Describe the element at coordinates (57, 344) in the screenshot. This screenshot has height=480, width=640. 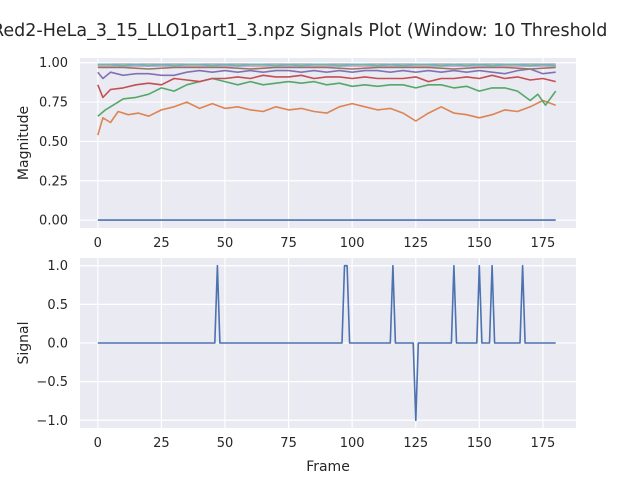
I see `y-tick-label: 0.0` at that location.